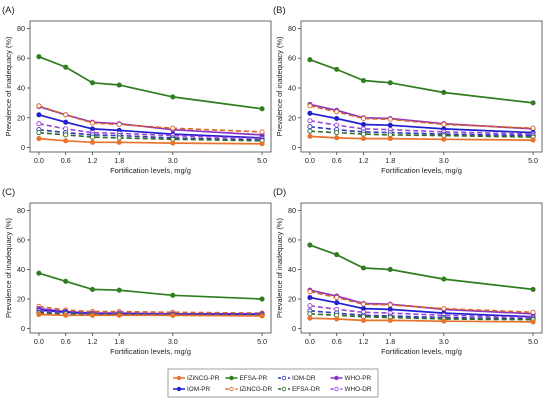 The image size is (550, 404). What do you see at coordinates (150, 268) in the screenshot?
I see `plot-frame` at bounding box center [150, 268].